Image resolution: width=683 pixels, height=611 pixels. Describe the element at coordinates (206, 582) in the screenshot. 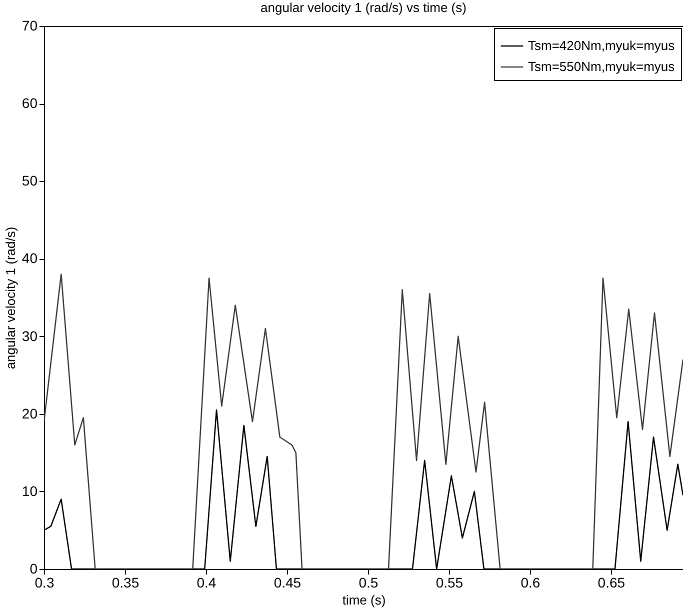

I see `x-tick-label: 0.4` at that location.